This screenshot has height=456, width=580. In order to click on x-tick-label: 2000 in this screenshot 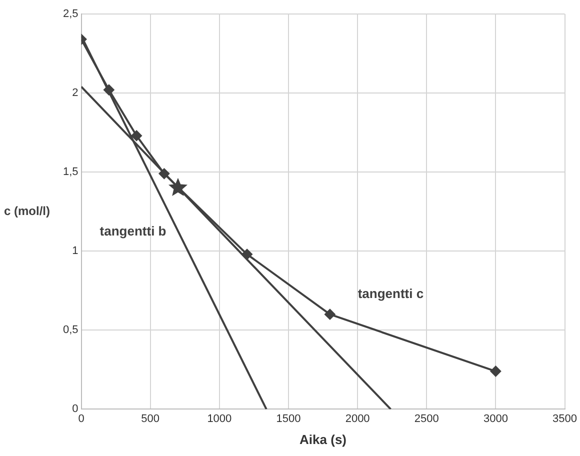, I will do `click(357, 418)`.